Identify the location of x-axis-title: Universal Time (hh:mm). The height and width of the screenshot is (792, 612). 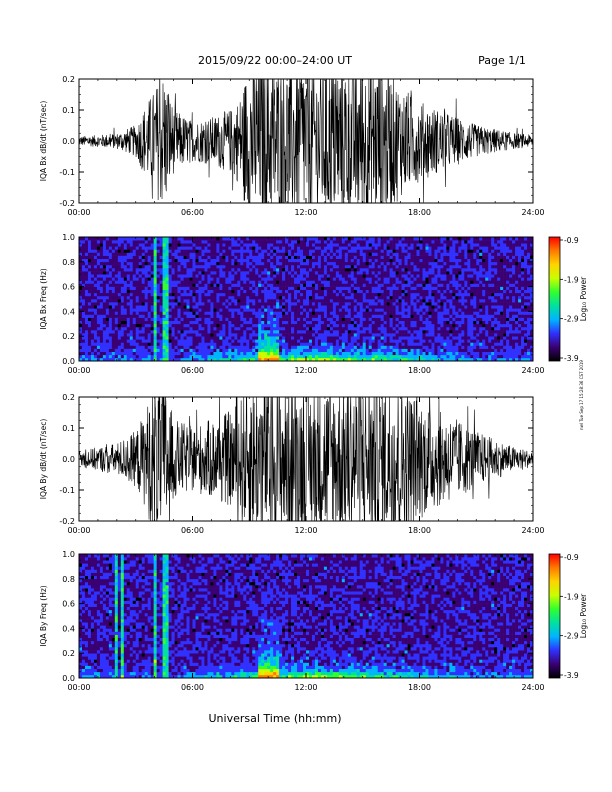
(275, 718).